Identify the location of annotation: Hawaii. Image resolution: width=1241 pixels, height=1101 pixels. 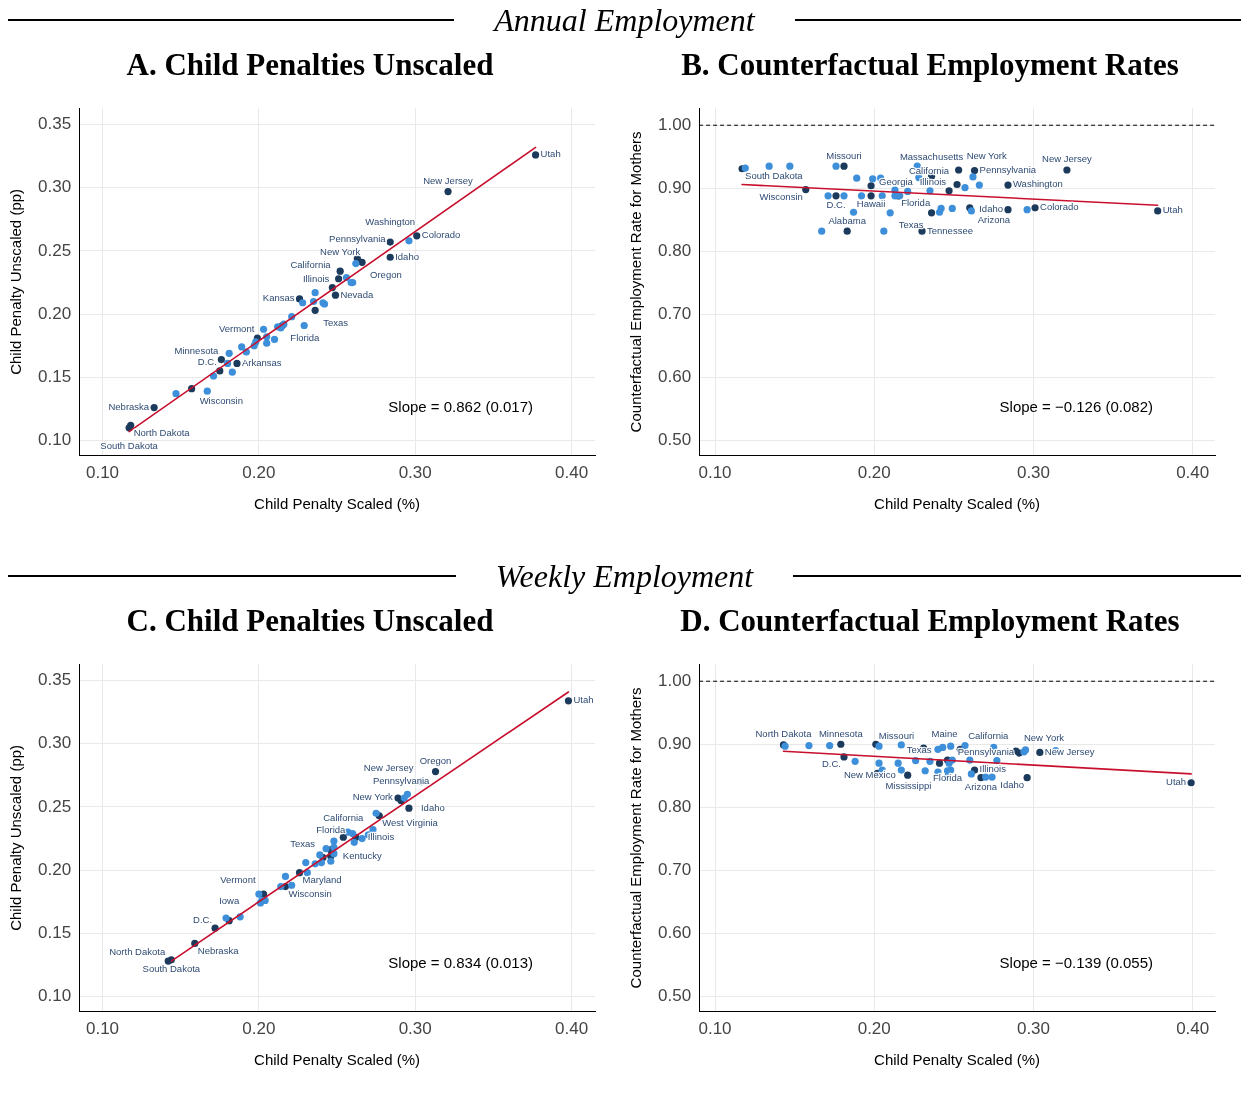
(871, 204).